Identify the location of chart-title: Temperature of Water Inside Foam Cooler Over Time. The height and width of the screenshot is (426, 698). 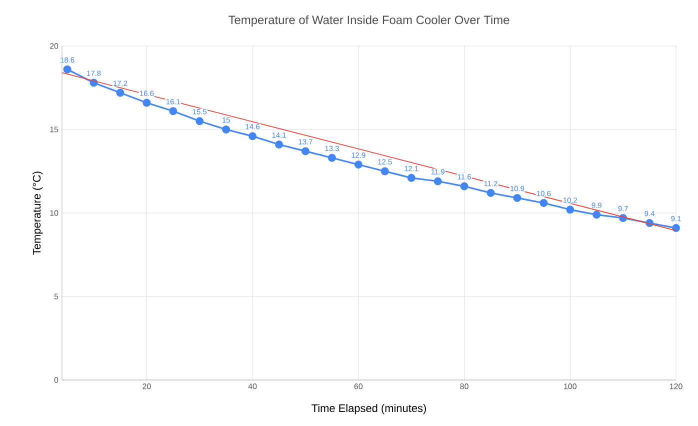
(369, 20).